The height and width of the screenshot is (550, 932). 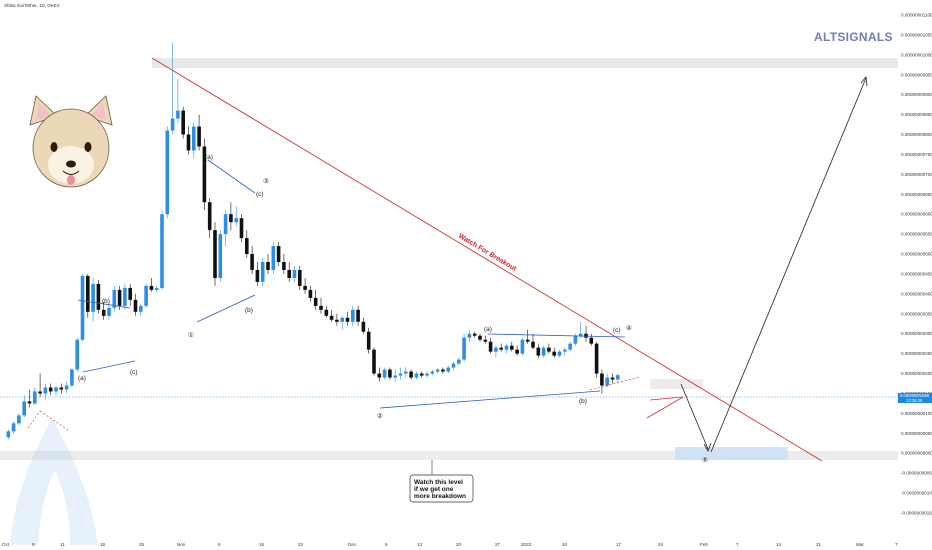 What do you see at coordinates (853, 37) in the screenshot?
I see `brand-label: ALTSIGNALS` at bounding box center [853, 37].